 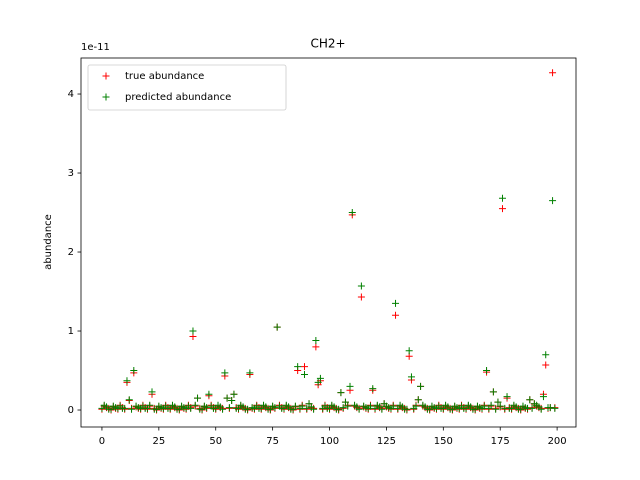 What do you see at coordinates (178, 97) in the screenshot?
I see `legend-label: predicted abundance` at bounding box center [178, 97].